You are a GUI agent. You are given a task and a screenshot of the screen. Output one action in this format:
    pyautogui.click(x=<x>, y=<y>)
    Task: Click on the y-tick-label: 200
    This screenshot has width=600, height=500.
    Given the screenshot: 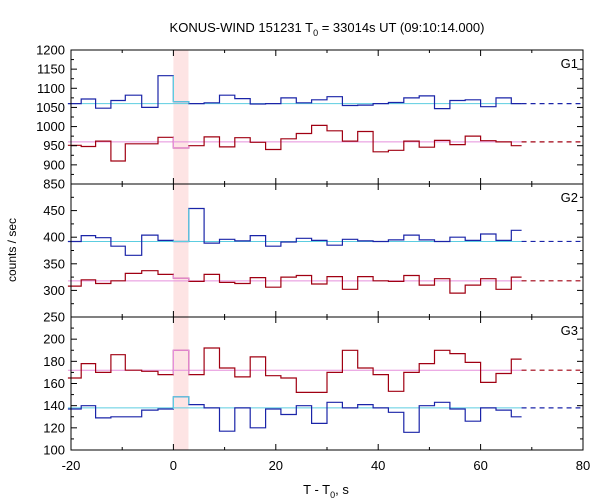 What is the action you would take?
    pyautogui.click(x=54, y=339)
    